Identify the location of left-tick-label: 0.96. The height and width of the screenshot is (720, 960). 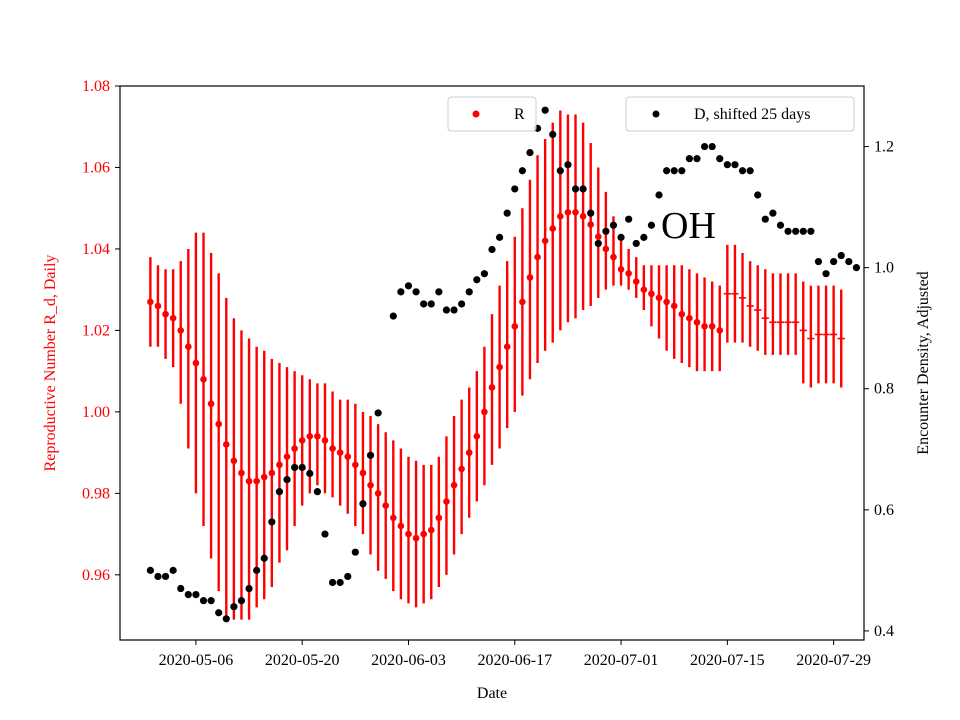
(96, 575).